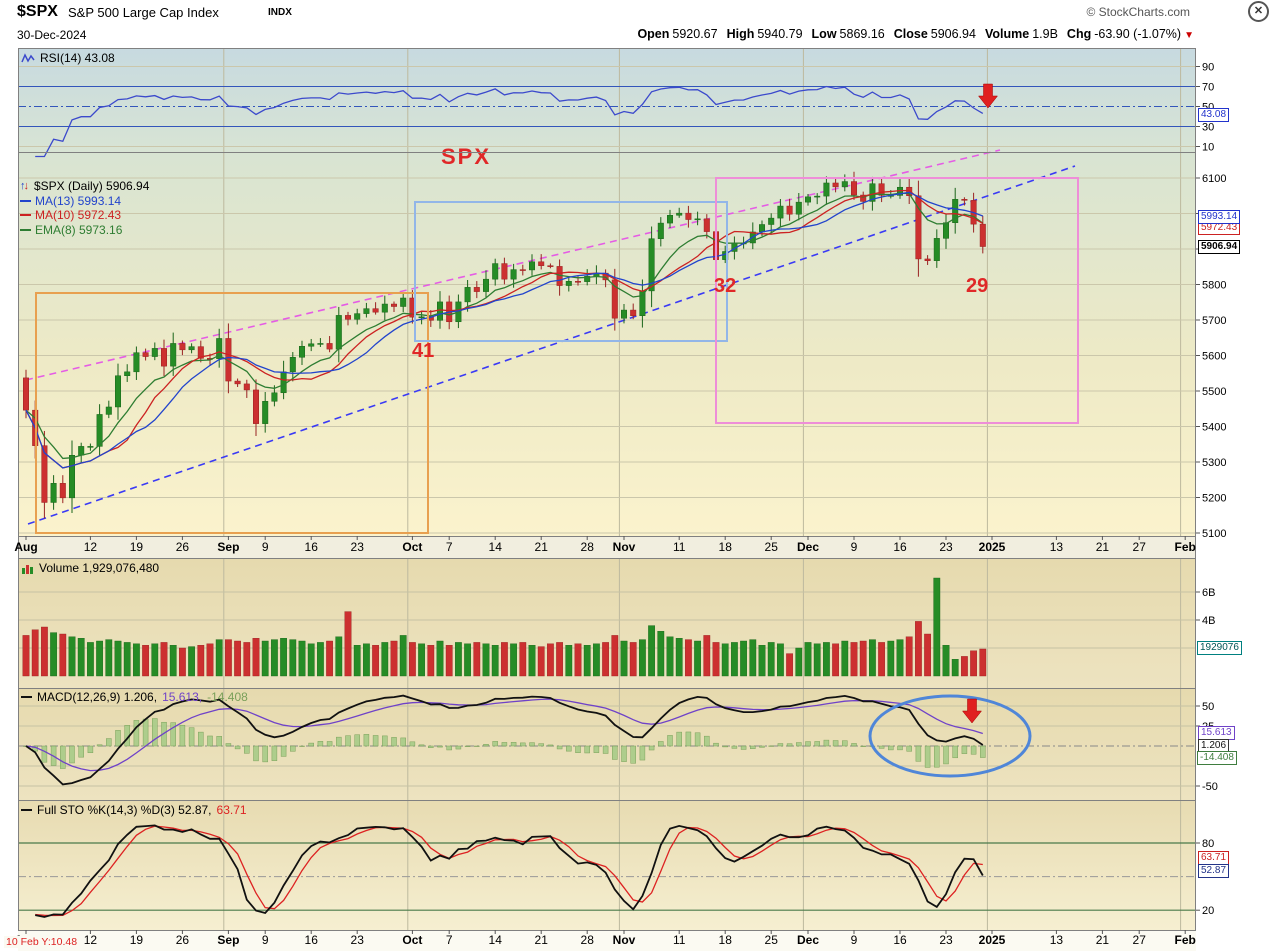  I want to click on date-label: 7, so click(449, 940).